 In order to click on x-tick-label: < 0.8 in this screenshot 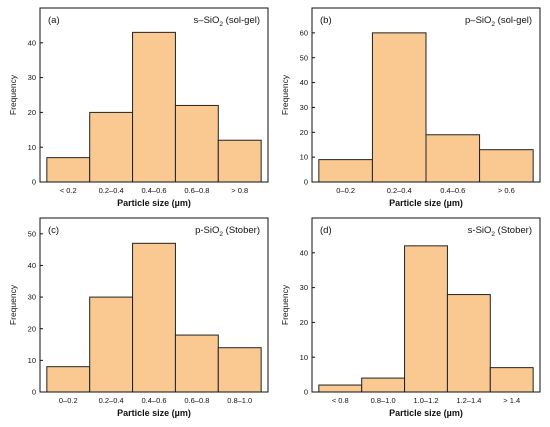, I will do `click(340, 400)`.